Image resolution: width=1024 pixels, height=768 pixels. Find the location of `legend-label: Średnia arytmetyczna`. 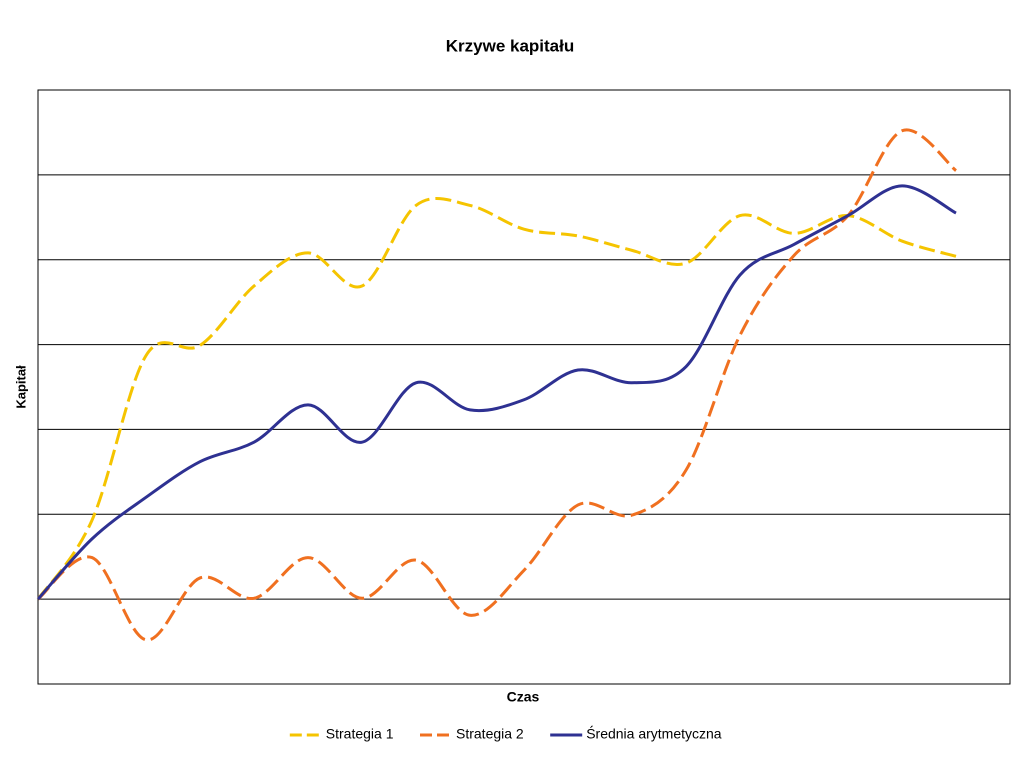

legend-label: Średnia arytmetyczna is located at coordinates (654, 733).